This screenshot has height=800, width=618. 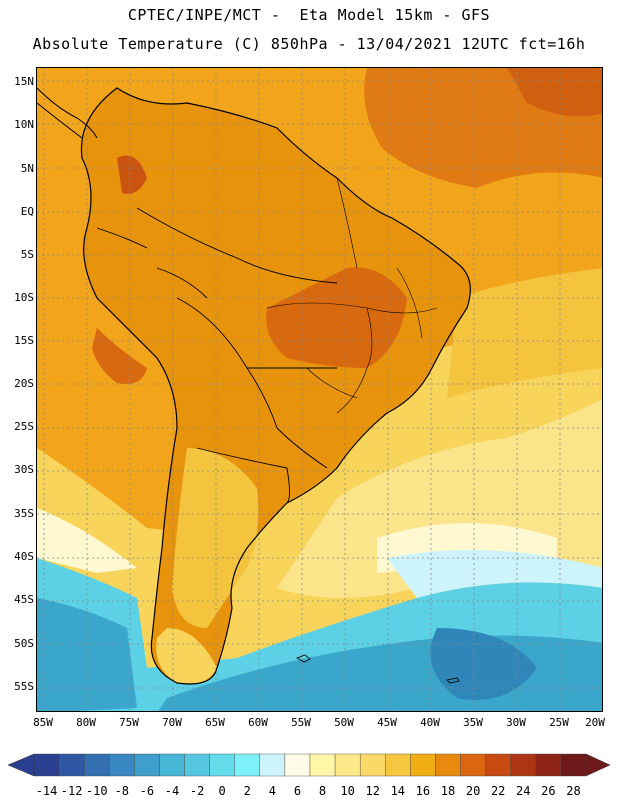 I want to click on colorbar, so click(x=309, y=765).